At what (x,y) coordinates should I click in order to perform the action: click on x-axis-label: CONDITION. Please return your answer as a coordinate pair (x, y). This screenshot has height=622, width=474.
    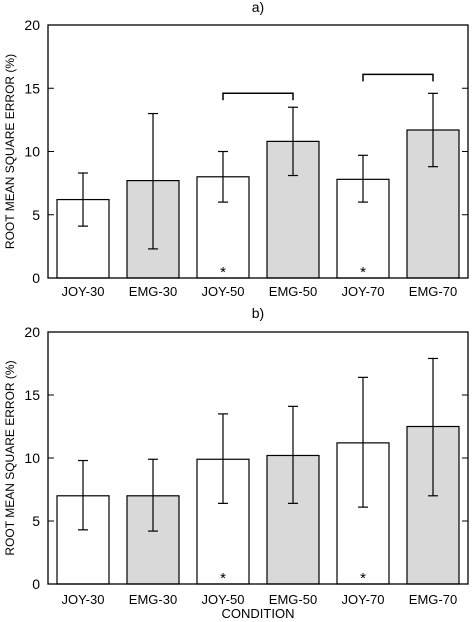
    Looking at the image, I should click on (258, 613).